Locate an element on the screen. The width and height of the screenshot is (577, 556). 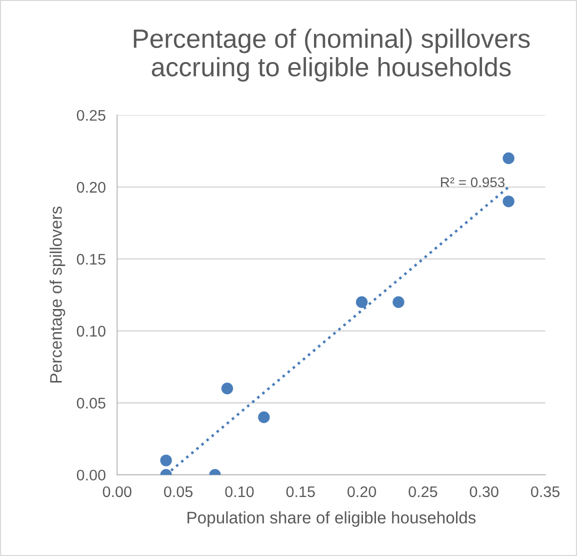
y-tick-label: 0.00 is located at coordinates (91, 475).